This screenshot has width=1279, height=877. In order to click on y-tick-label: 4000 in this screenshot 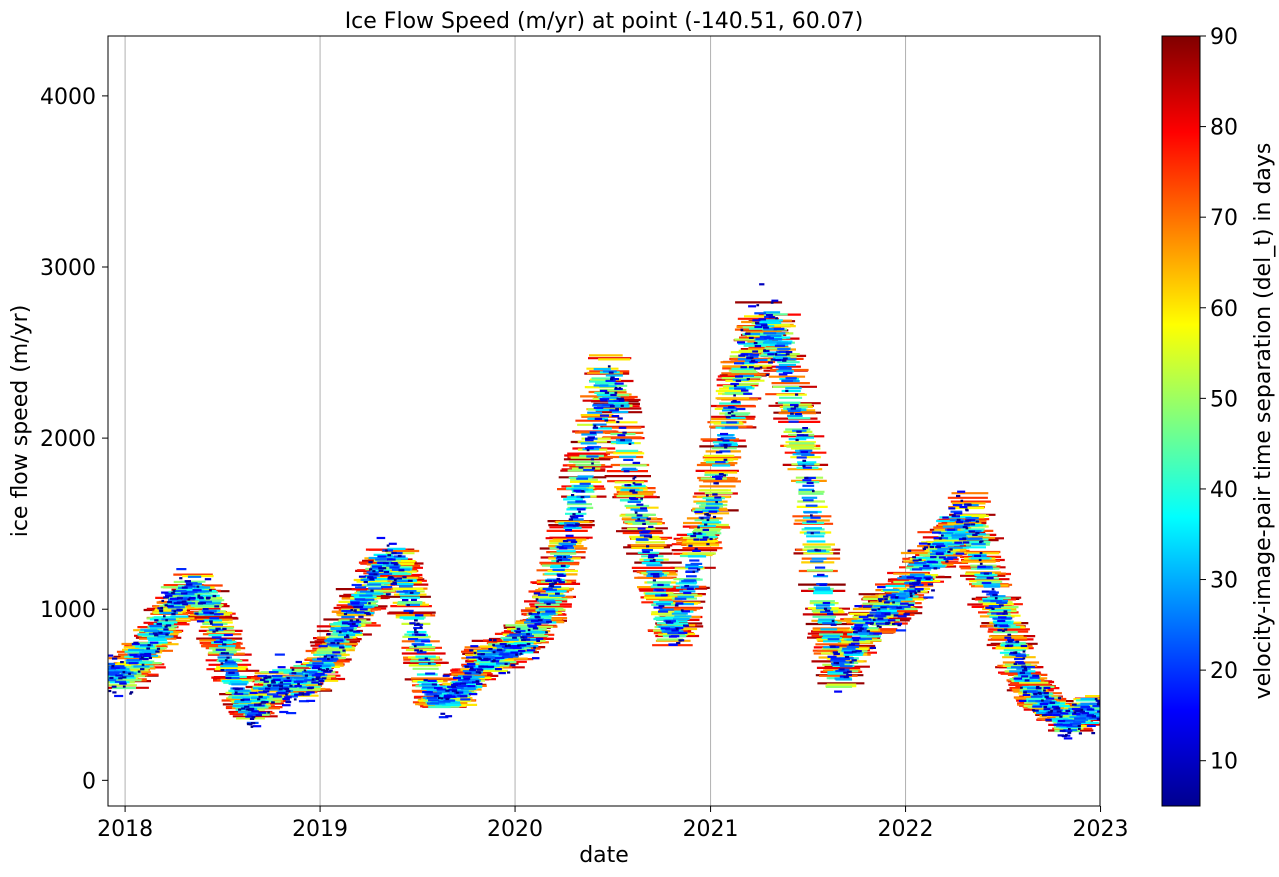, I will do `click(68, 97)`.